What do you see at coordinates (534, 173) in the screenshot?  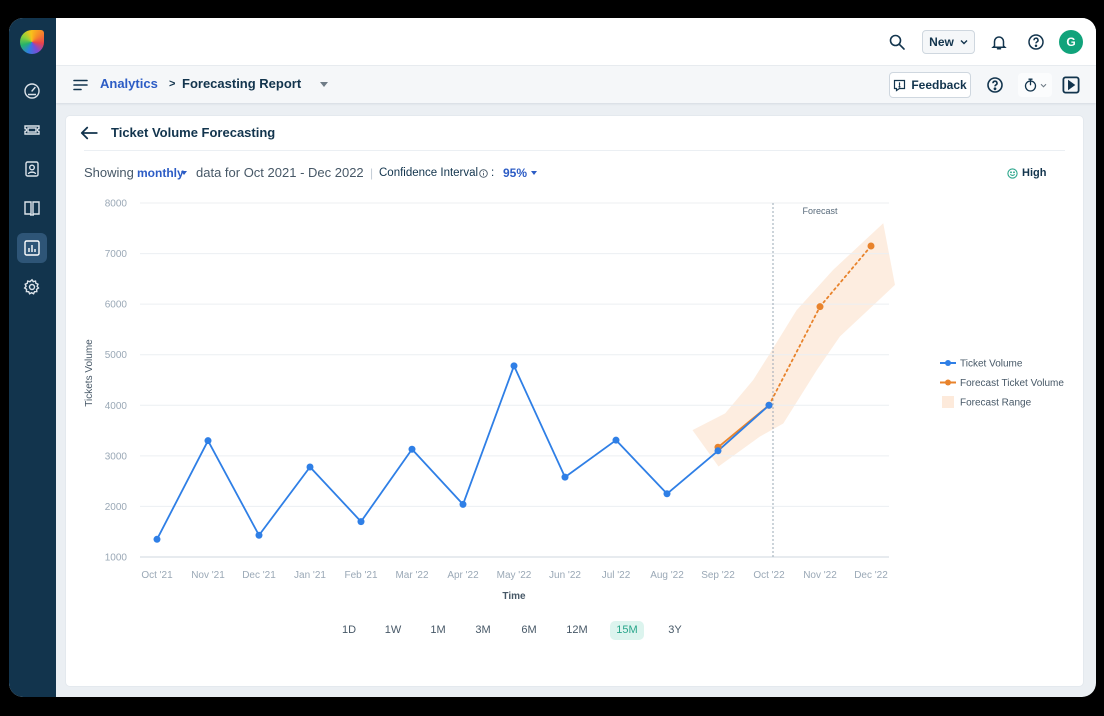 I see `confidence-caret-icon` at bounding box center [534, 173].